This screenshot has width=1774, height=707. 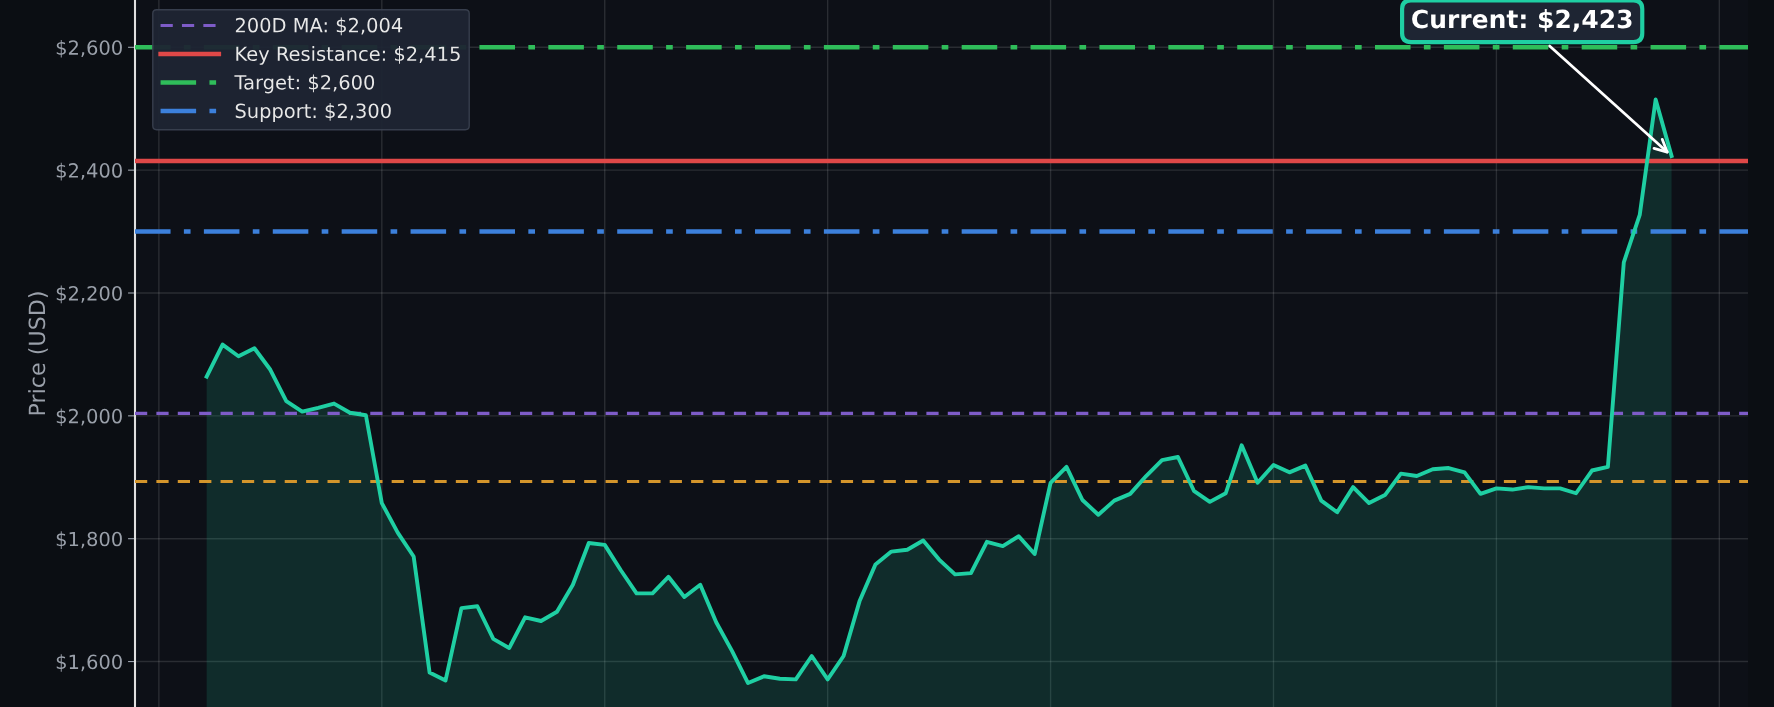 What do you see at coordinates (89, 48) in the screenshot?
I see `y-tick-label: $2,600` at bounding box center [89, 48].